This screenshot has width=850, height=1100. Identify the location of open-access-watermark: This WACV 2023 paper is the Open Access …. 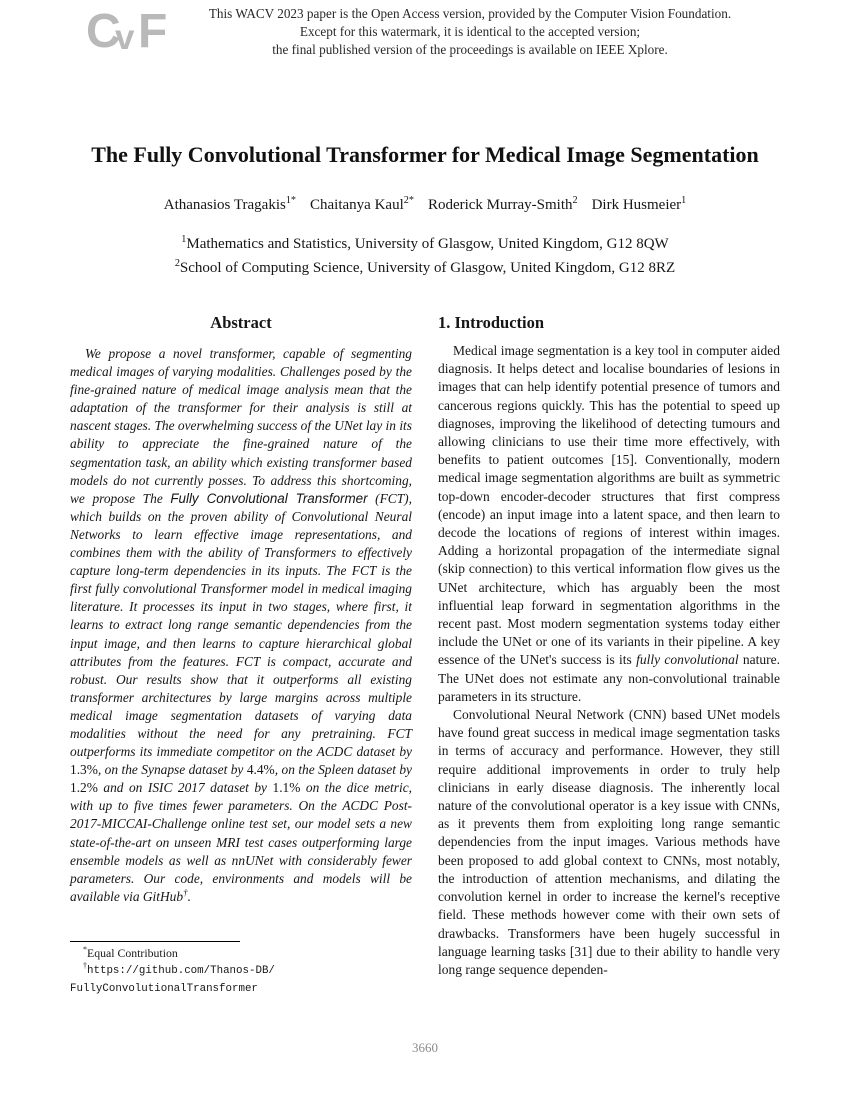
(470, 32).